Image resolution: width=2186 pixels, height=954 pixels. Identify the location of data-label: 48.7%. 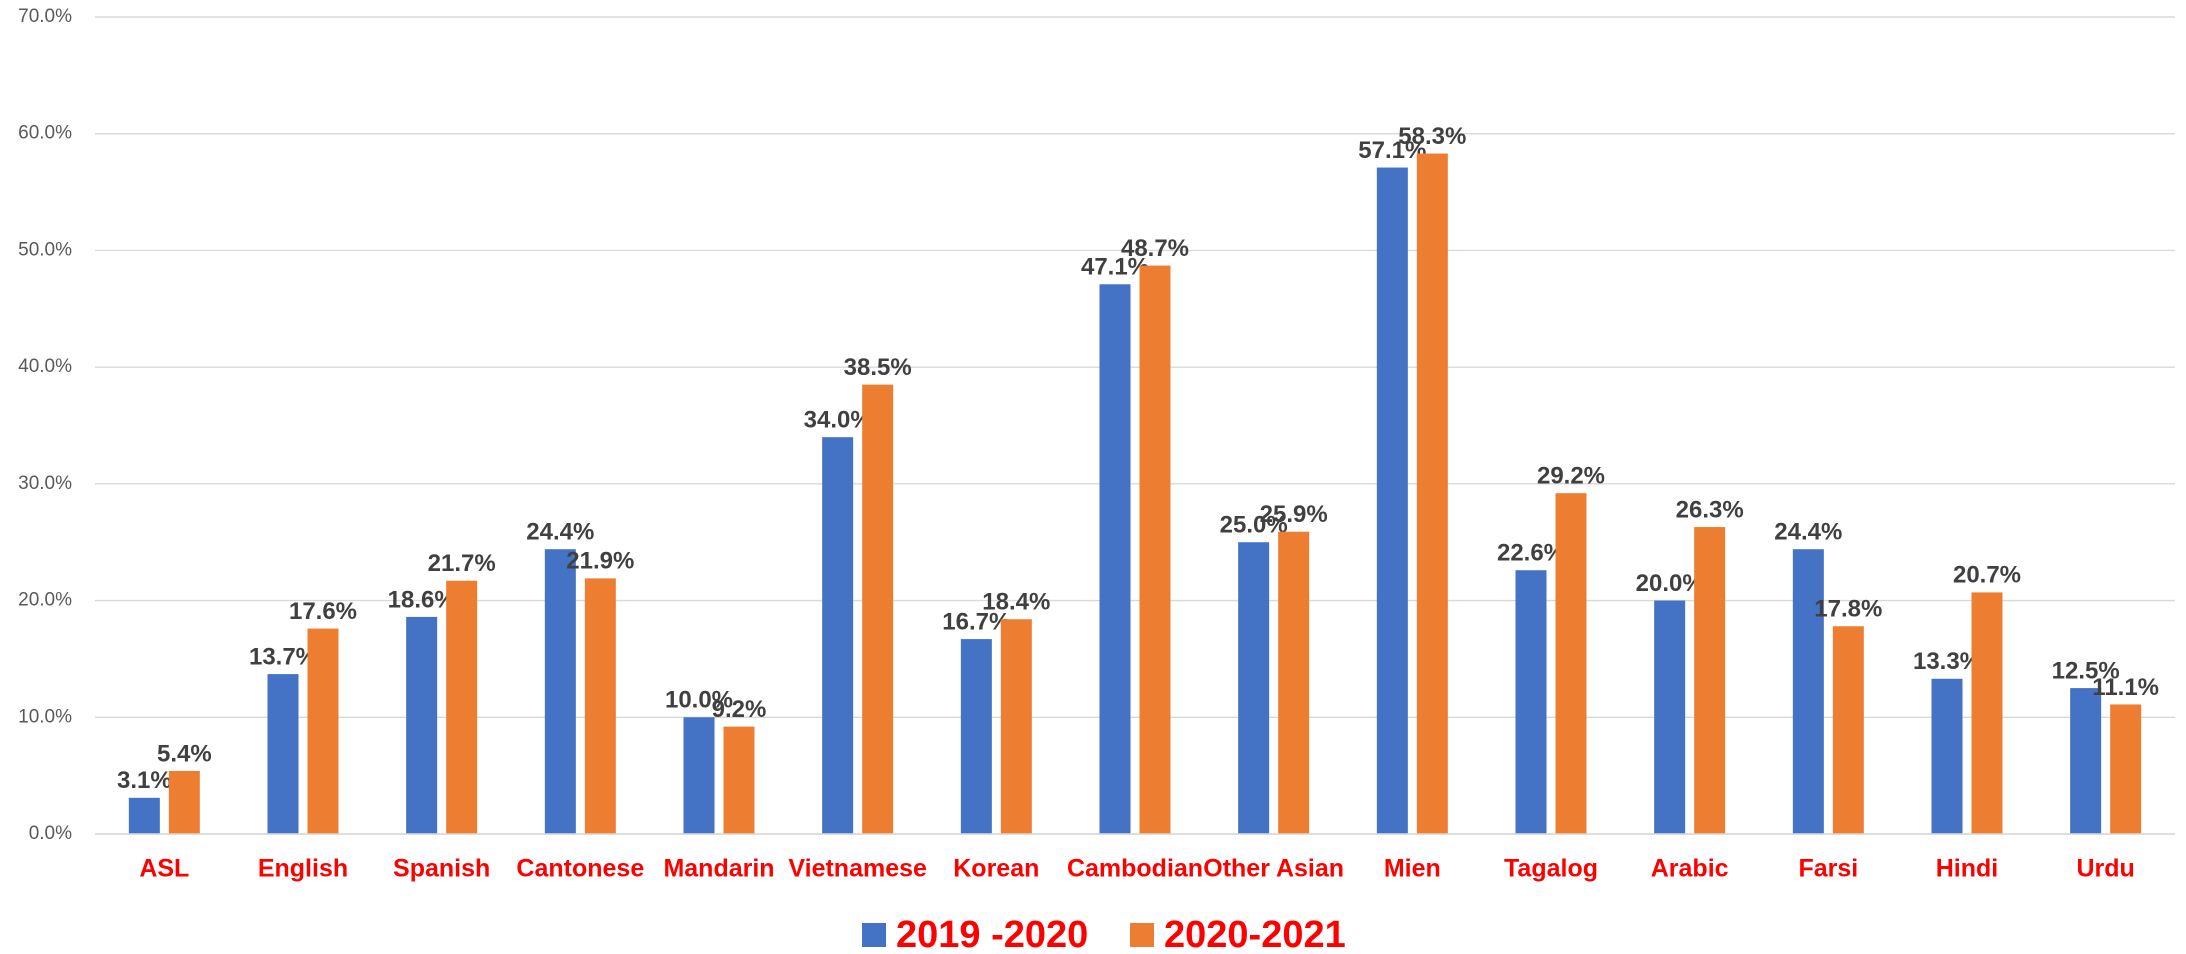
(1155, 248).